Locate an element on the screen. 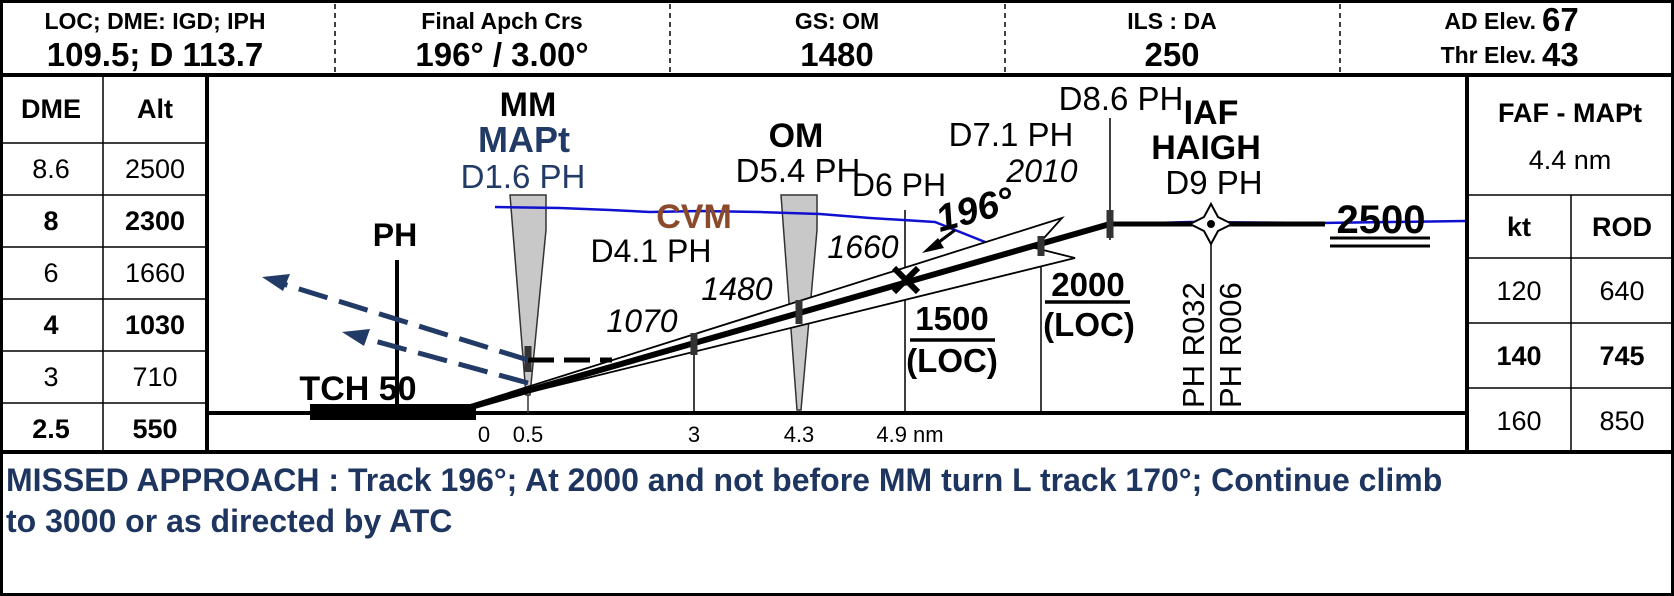  faf-cross-icon is located at coordinates (906, 280).